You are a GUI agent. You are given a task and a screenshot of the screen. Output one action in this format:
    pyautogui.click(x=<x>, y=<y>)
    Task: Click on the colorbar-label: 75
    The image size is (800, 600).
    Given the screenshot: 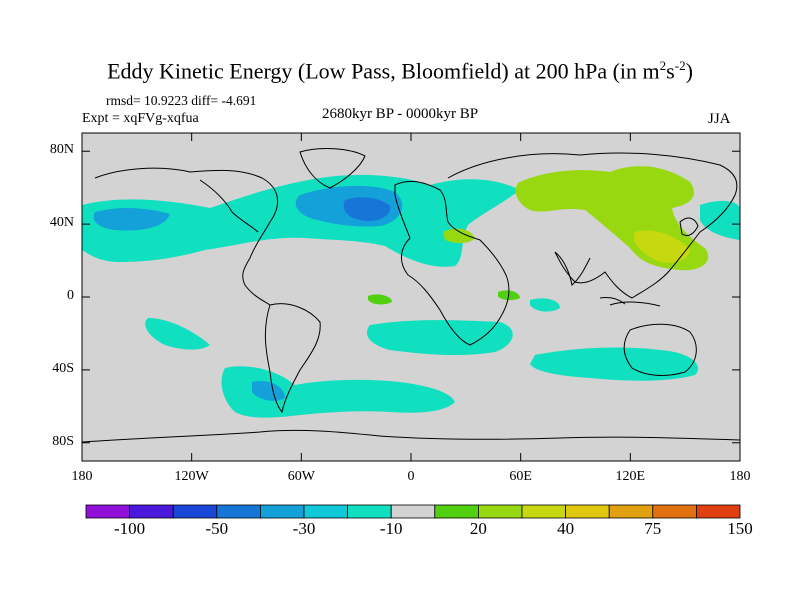 What is the action you would take?
    pyautogui.click(x=653, y=528)
    